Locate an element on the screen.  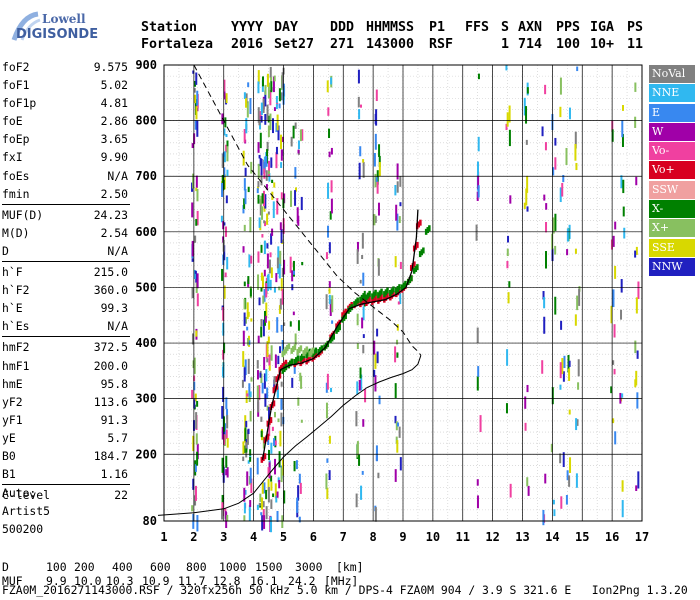
logo-line2: DIGISONDE is located at coordinates (57, 34).